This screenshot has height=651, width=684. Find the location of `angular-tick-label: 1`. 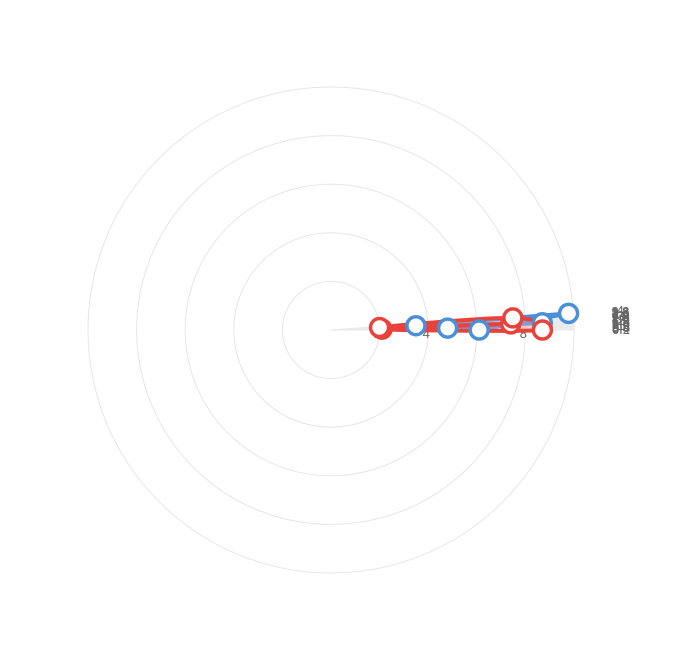

angular-tick-label: 1 is located at coordinates (620, 325).